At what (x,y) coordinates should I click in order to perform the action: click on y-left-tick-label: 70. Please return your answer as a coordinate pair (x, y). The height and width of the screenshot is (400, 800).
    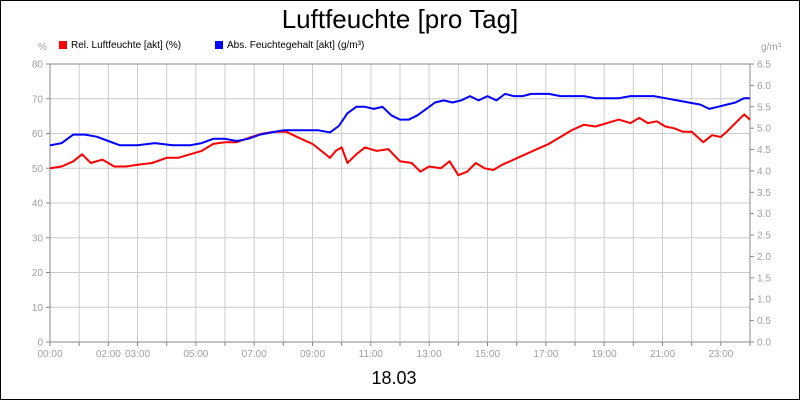
    Looking at the image, I should click on (38, 99).